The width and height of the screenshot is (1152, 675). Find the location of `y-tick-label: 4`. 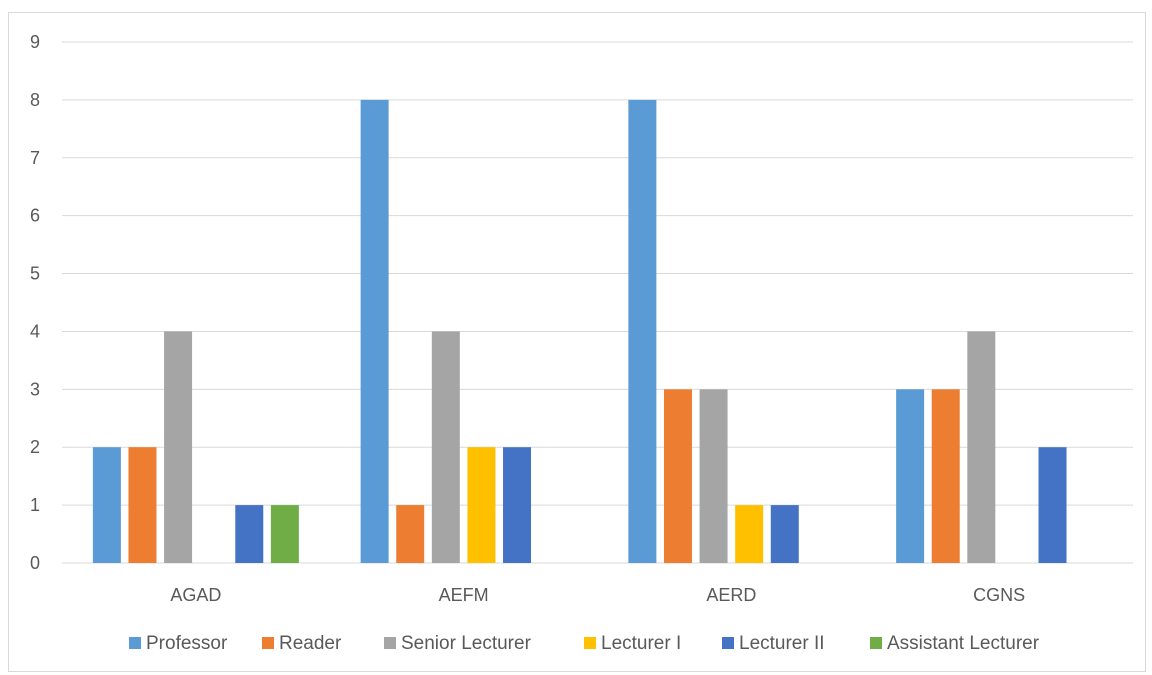

y-tick-label: 4 is located at coordinates (35, 331).